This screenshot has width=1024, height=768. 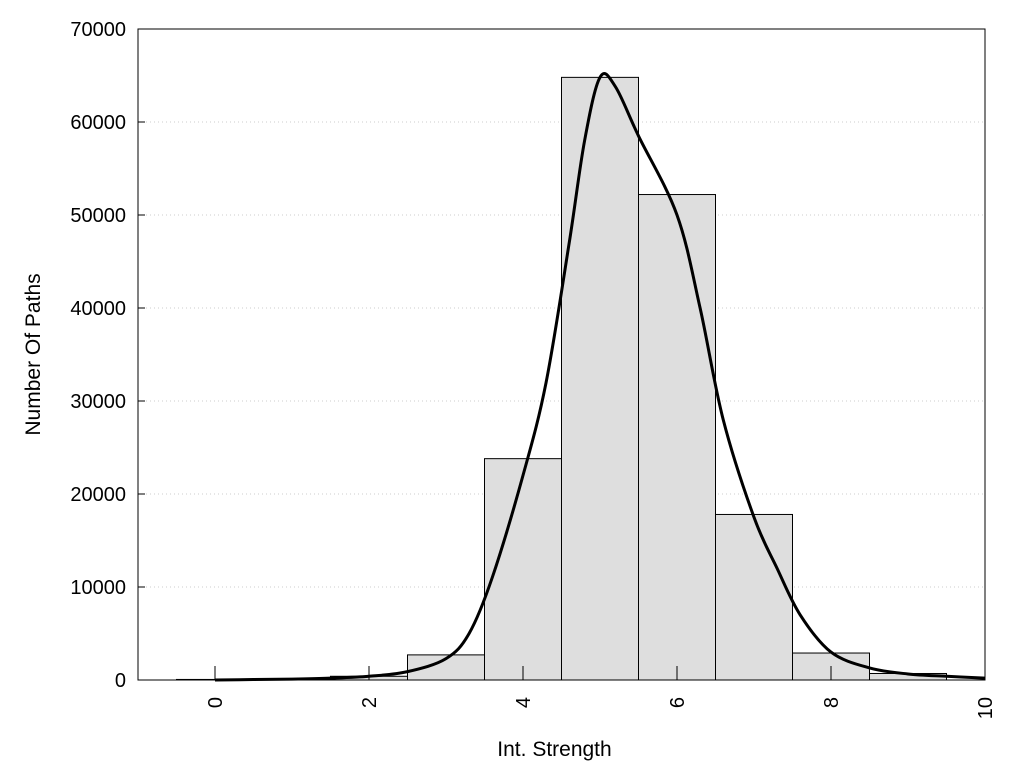 What do you see at coordinates (216, 702) in the screenshot?
I see `x-tick-label: 0` at bounding box center [216, 702].